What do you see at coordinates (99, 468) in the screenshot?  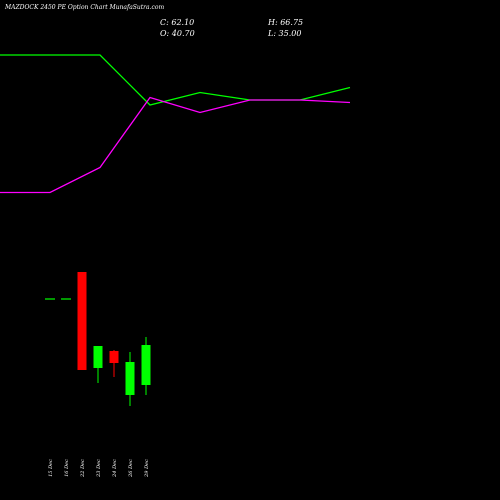 I see `x-tick-label-4: 23 Dec` at bounding box center [99, 468].